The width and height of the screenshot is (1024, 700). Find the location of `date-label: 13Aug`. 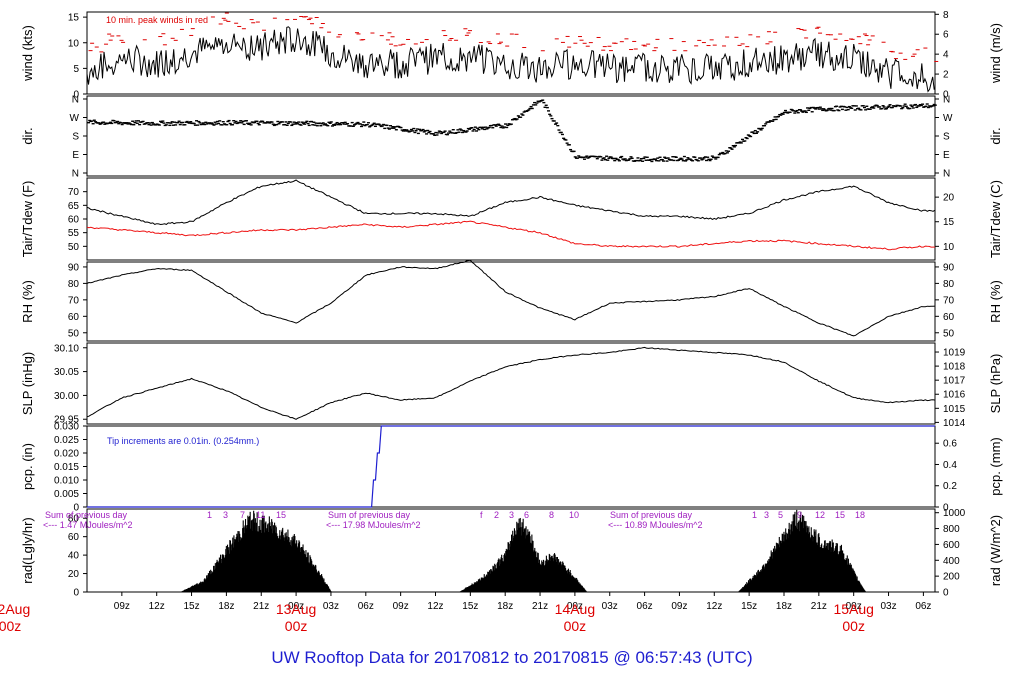

date-label: 13Aug is located at coordinates (296, 609).